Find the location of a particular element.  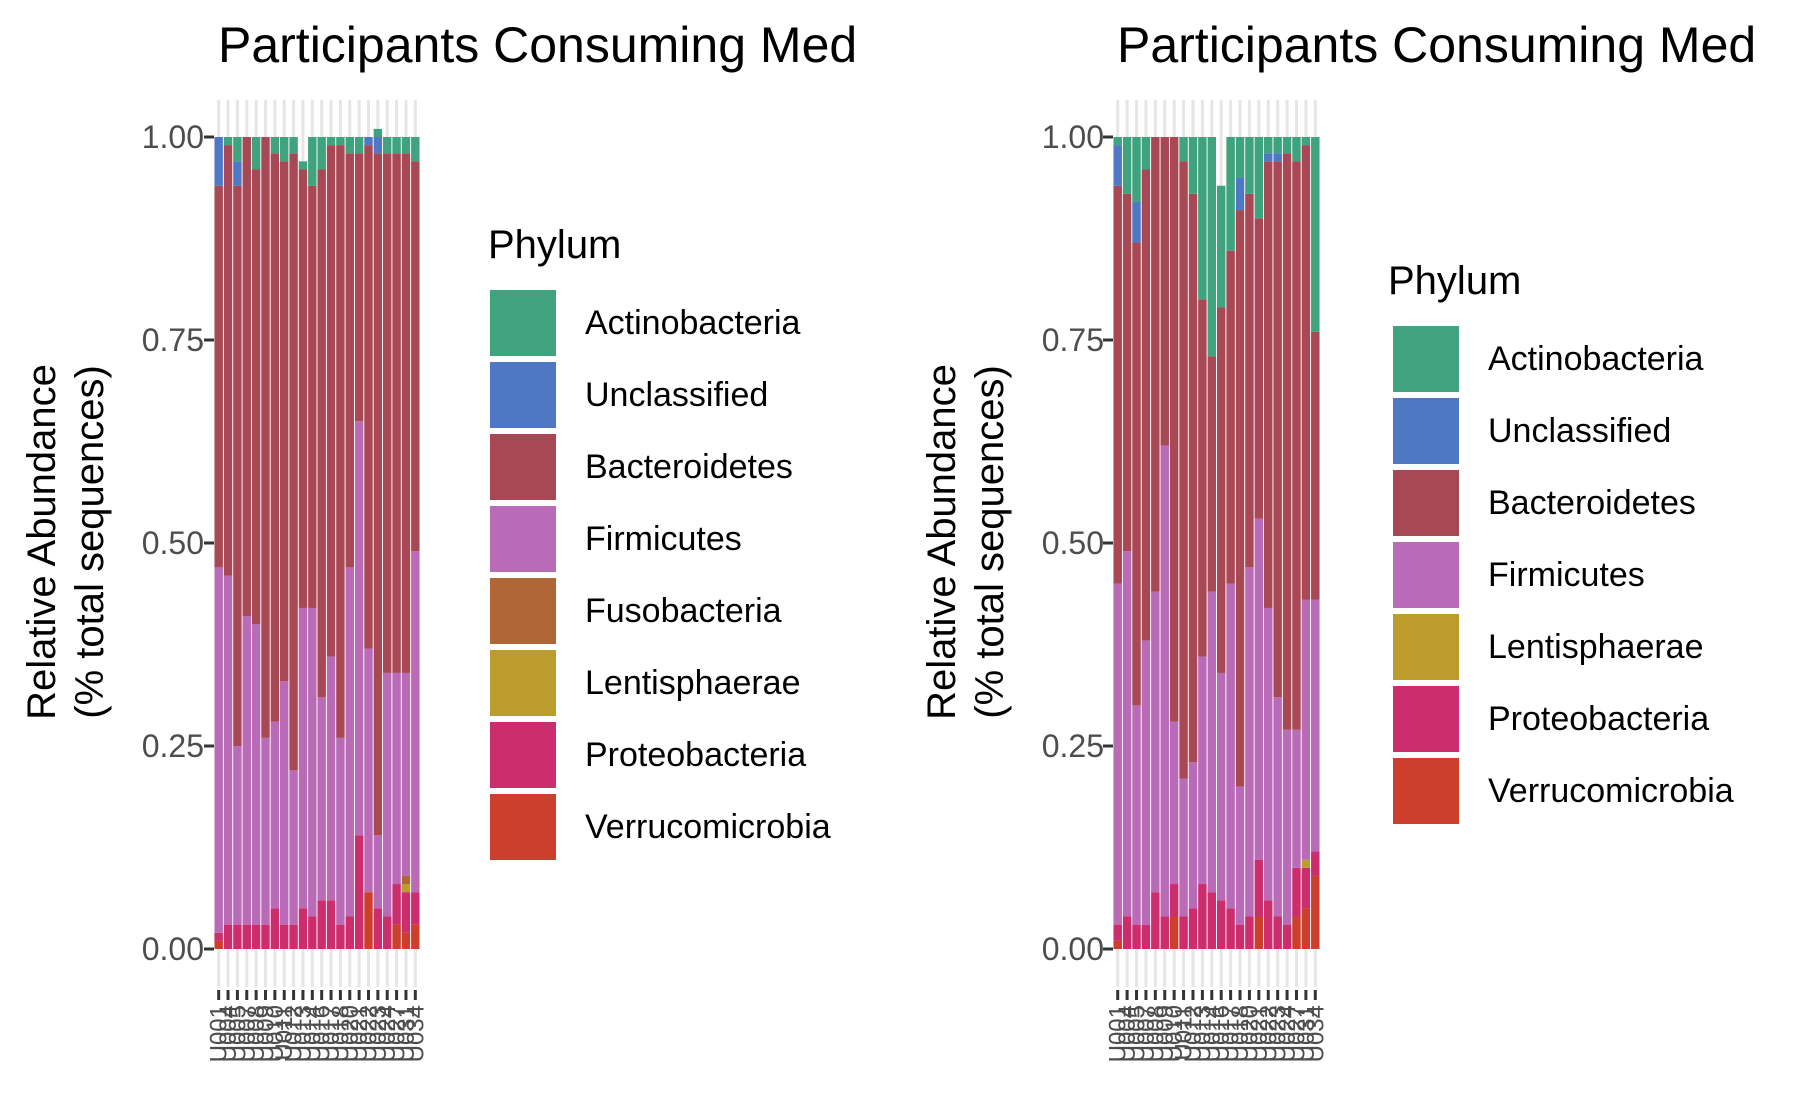

bars-group is located at coordinates (317, 543).